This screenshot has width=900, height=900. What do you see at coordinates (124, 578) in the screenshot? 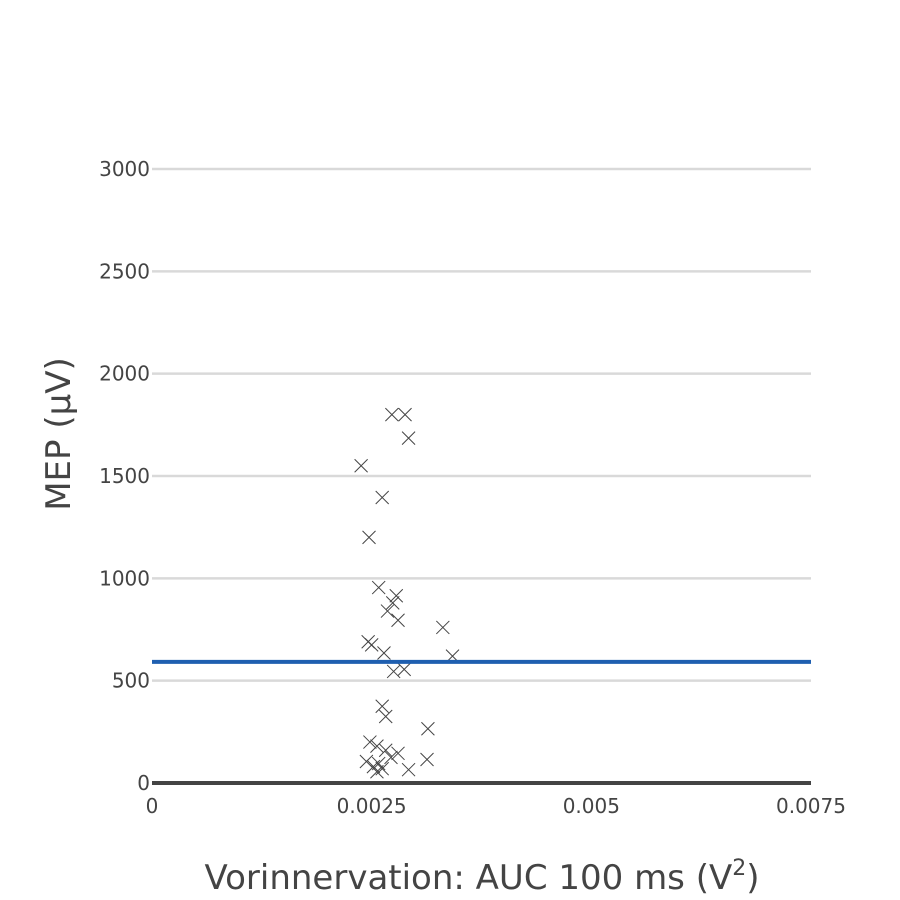
I see `y-tick-label: 1000` at bounding box center [124, 578].